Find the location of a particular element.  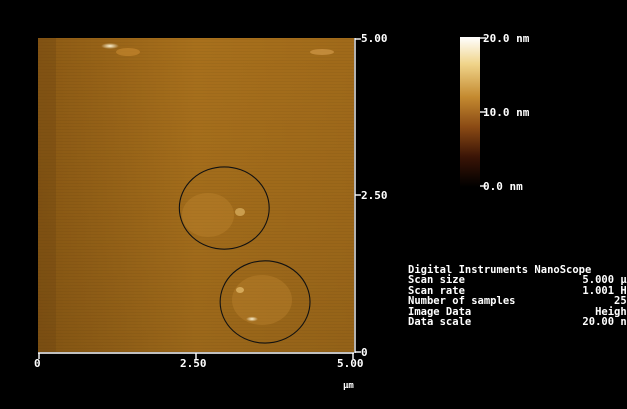

colorbar is located at coordinates (473, 112).